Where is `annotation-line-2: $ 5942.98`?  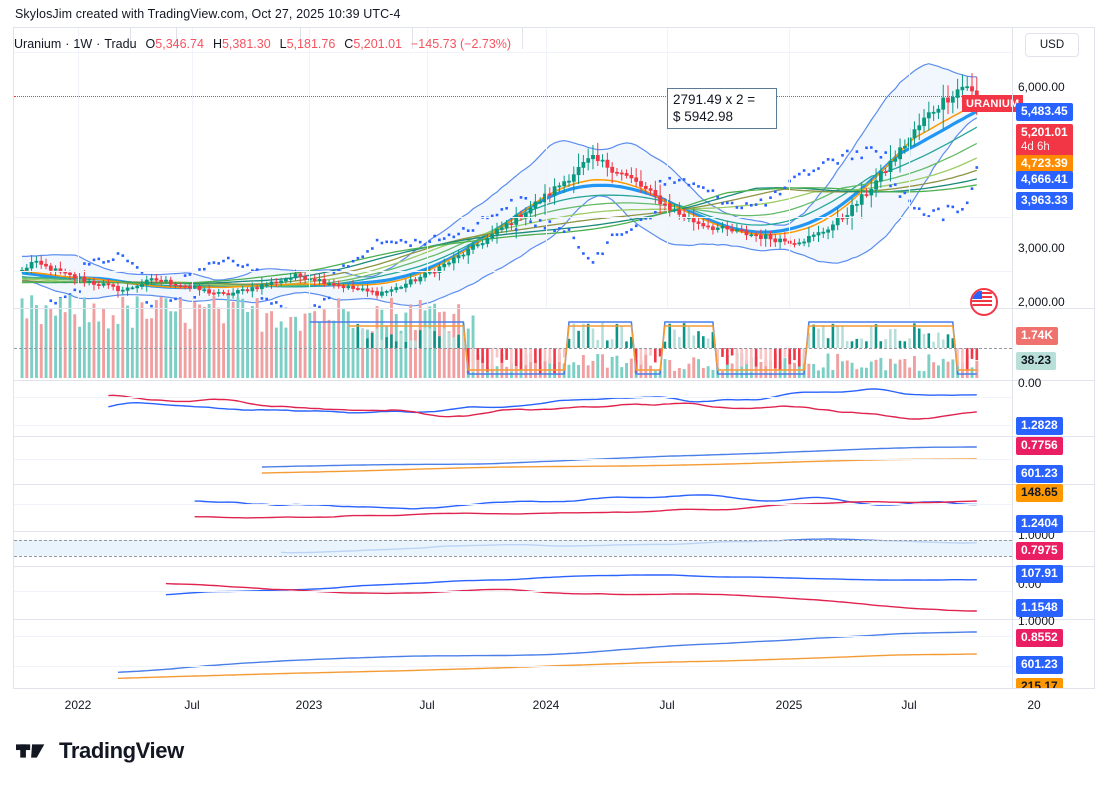 annotation-line-2: $ 5942.98 is located at coordinates (703, 116).